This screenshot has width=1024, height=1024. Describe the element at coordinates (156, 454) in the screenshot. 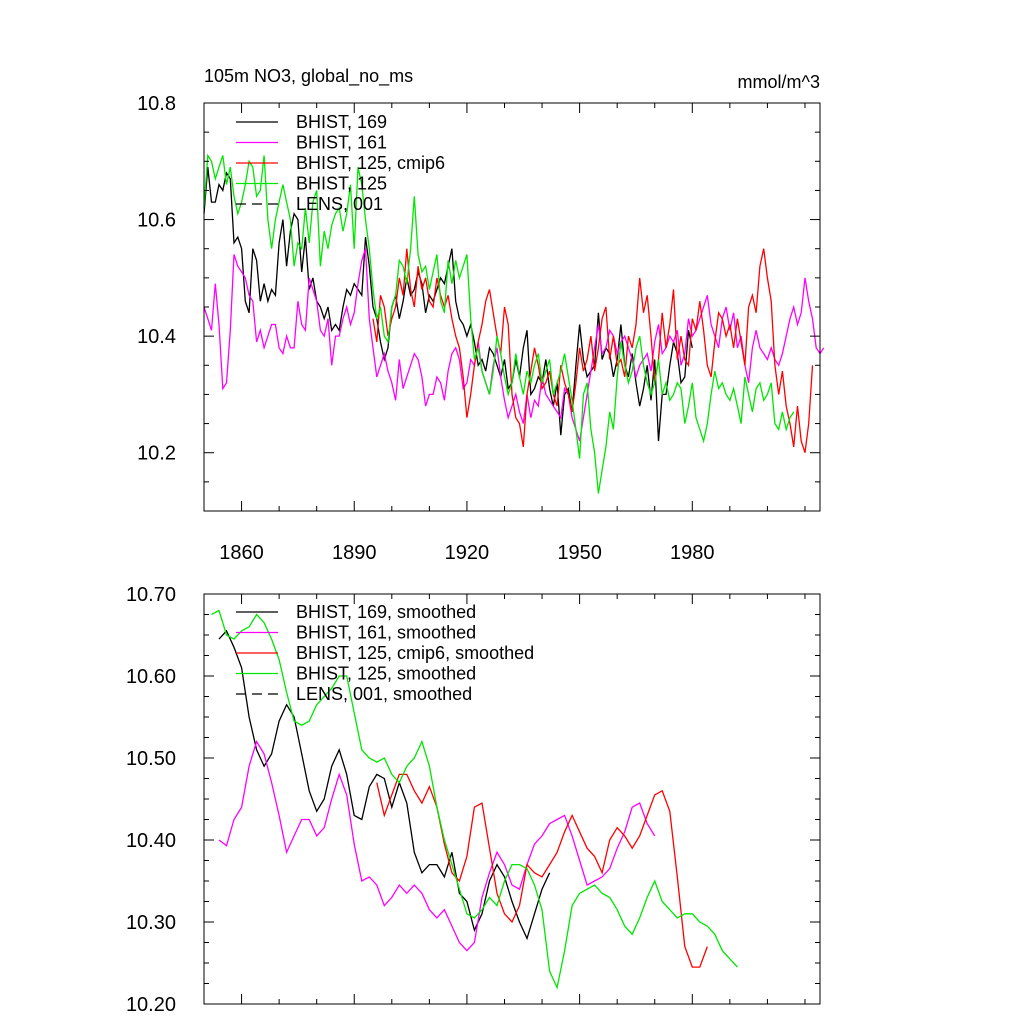

I see `top-ytick-label: 10.2` at that location.